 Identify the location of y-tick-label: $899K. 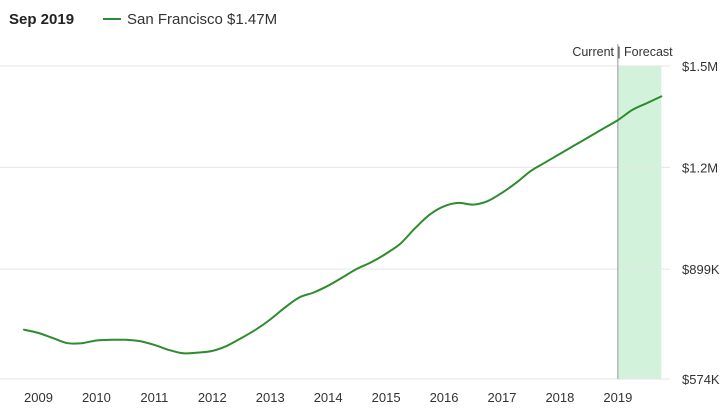
(701, 269).